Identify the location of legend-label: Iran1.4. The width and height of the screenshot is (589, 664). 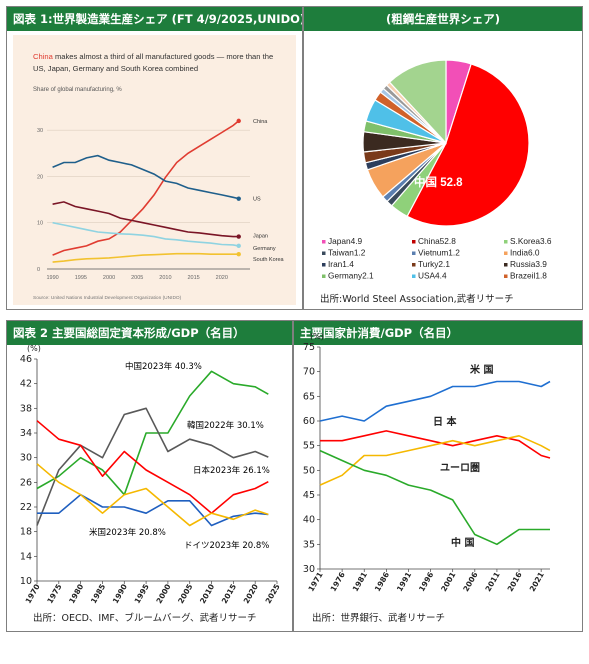
(341, 264).